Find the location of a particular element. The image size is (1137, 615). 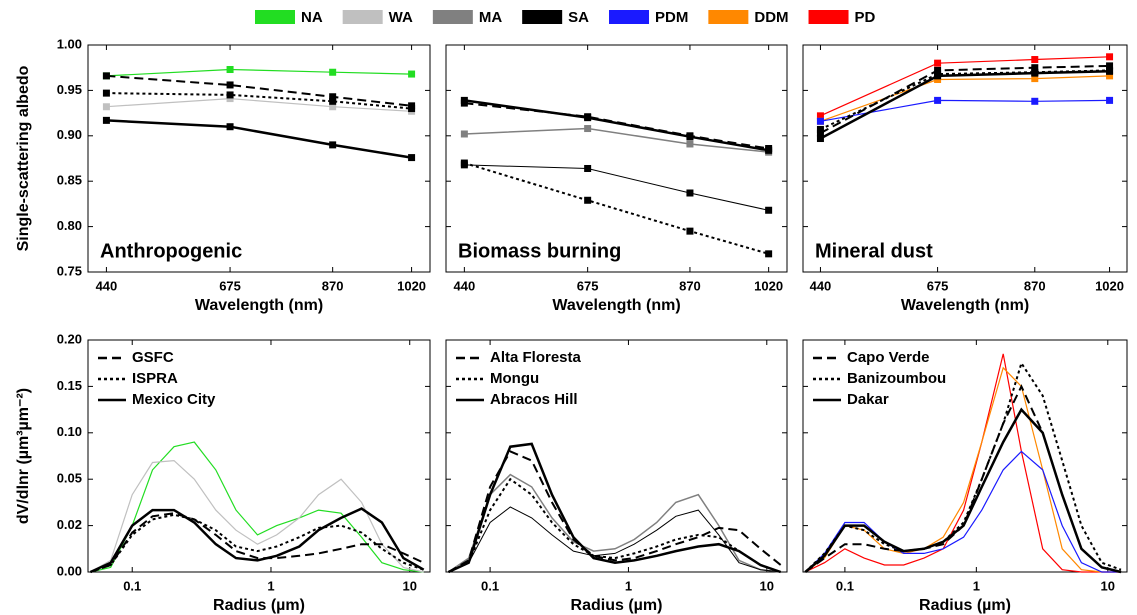

legend-label: PDM is located at coordinates (671, 17).